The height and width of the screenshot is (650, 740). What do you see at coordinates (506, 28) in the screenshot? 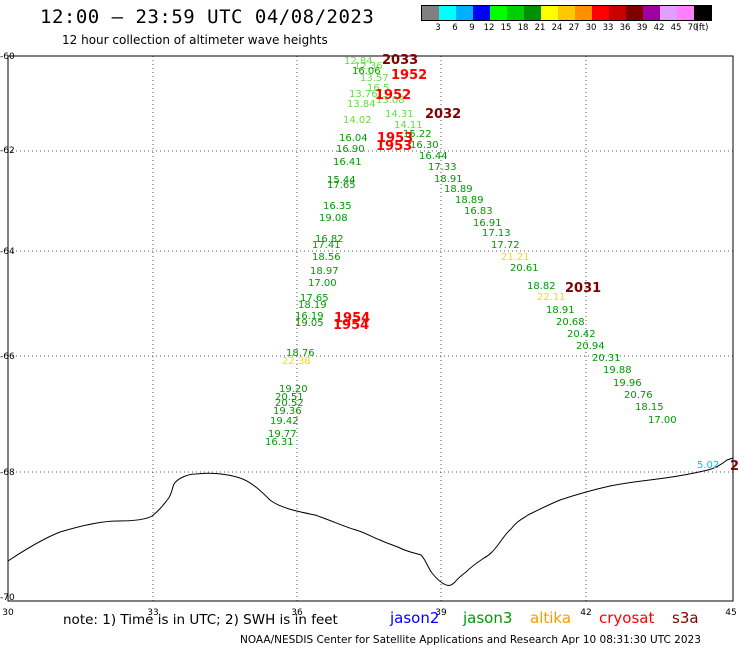
I see `legend-label: 15` at bounding box center [506, 28].